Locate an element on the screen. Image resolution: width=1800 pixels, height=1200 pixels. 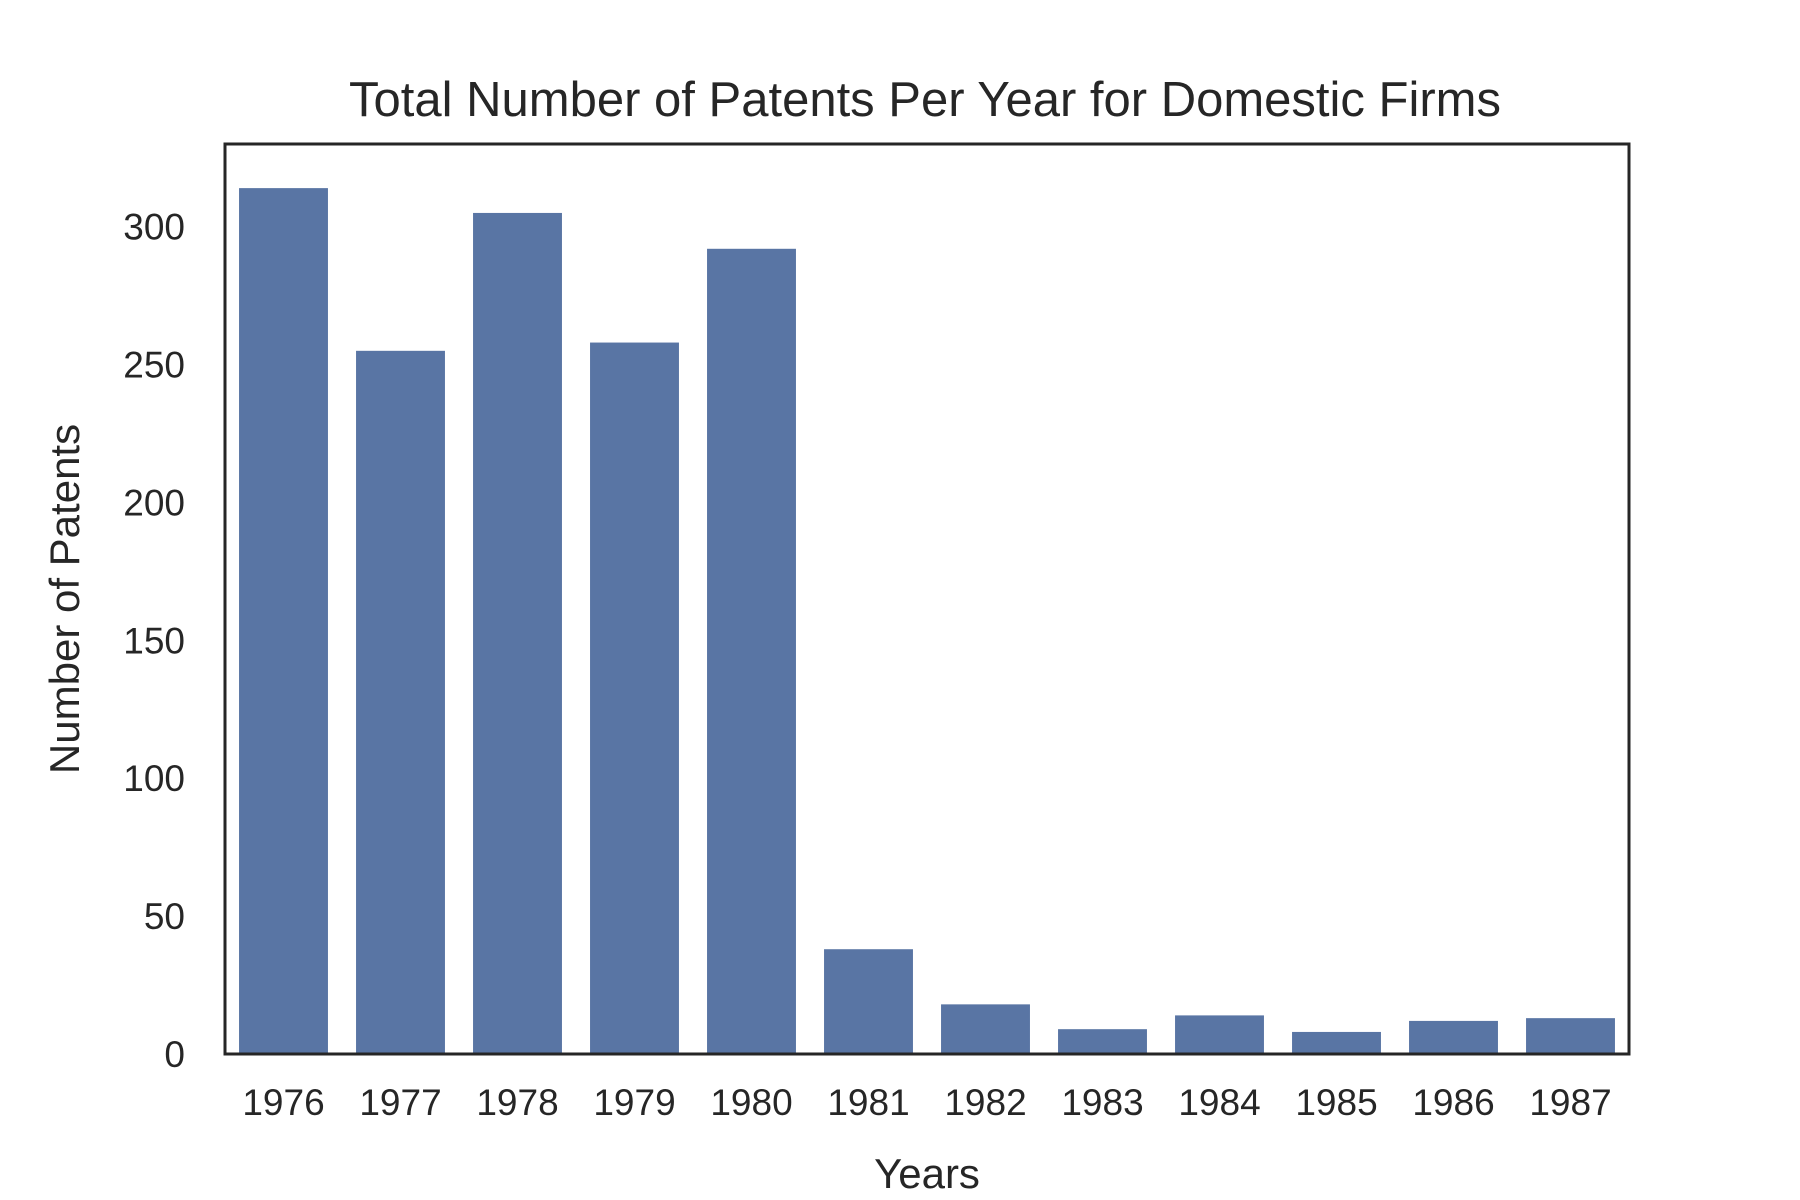
y-tick-label: 150 is located at coordinates (154, 640).